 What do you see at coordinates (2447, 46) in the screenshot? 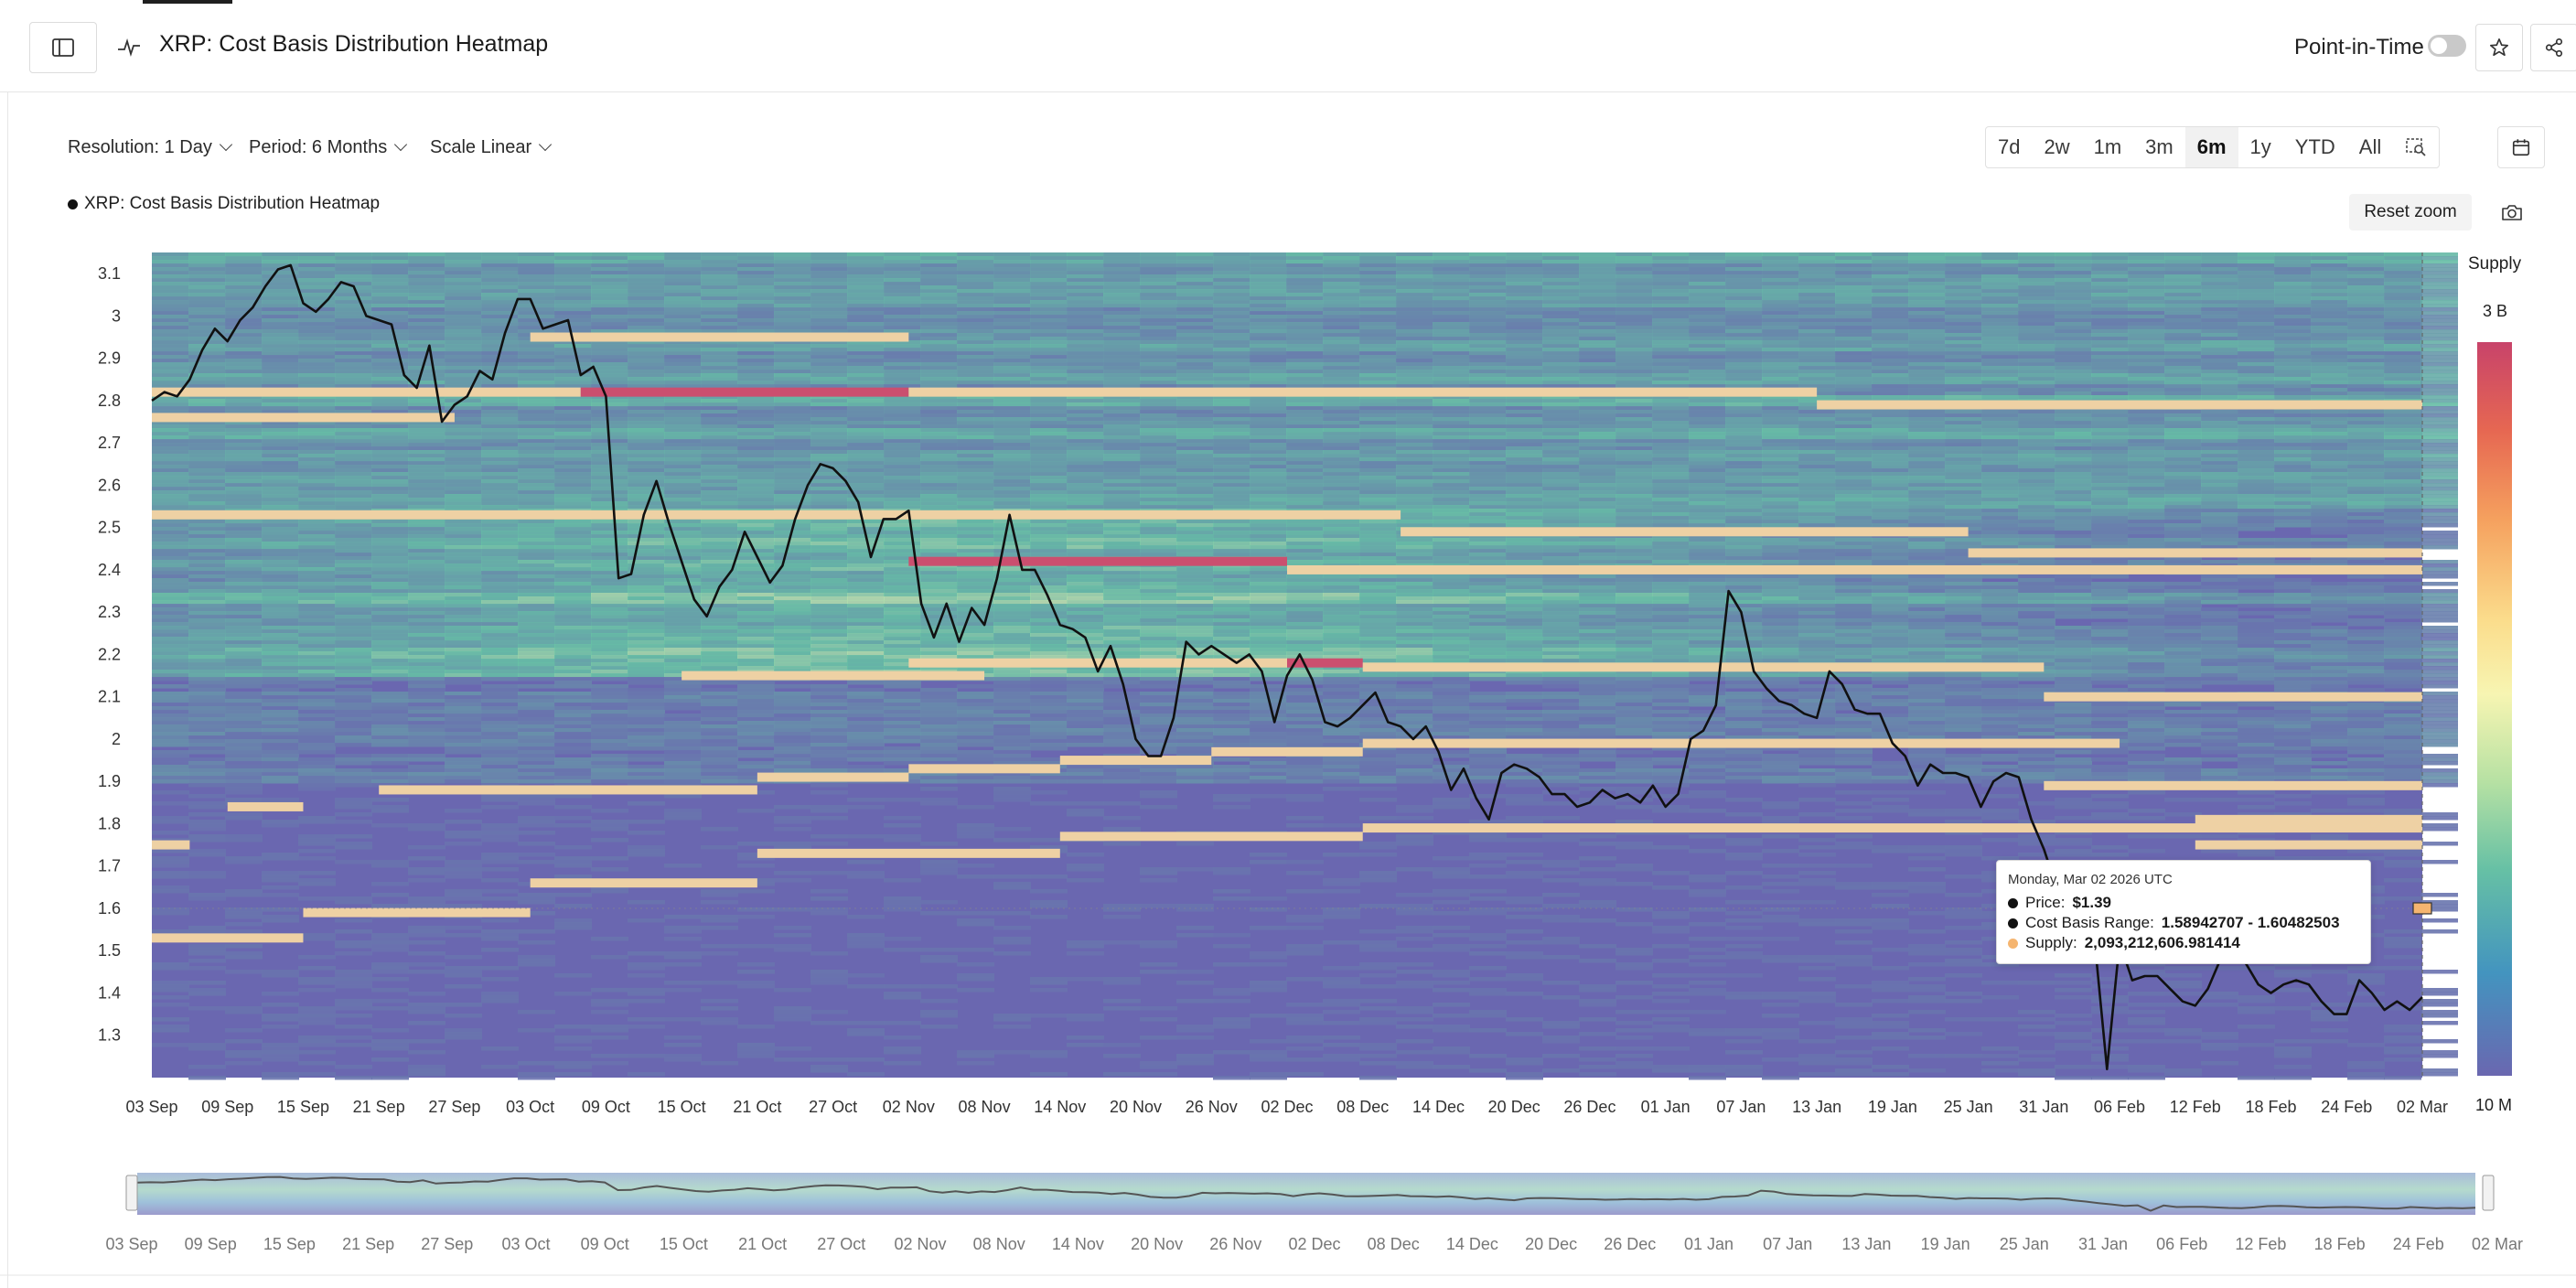
I see `point-in-time-toggle` at bounding box center [2447, 46].